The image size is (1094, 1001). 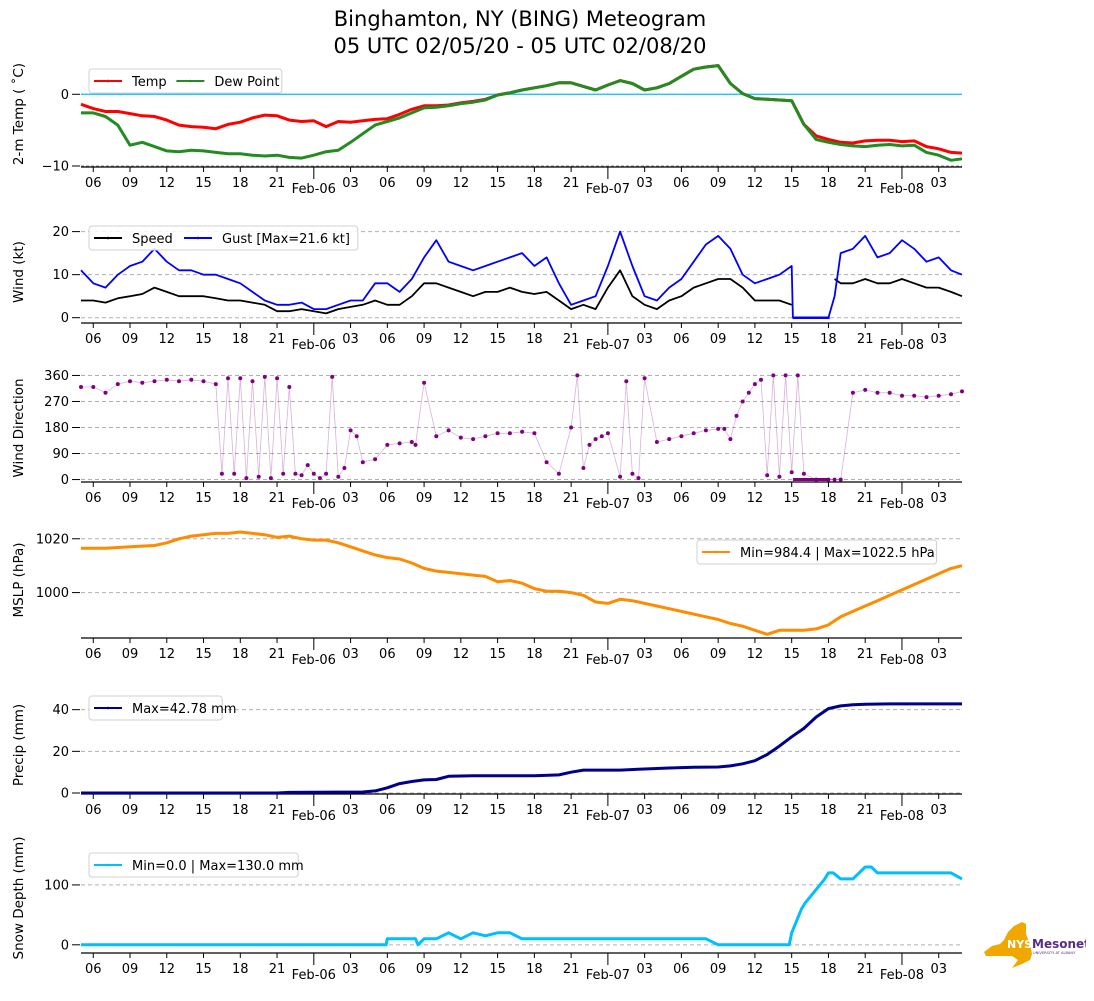 What do you see at coordinates (56, 376) in the screenshot?
I see `y-tick-label: 360` at bounding box center [56, 376].